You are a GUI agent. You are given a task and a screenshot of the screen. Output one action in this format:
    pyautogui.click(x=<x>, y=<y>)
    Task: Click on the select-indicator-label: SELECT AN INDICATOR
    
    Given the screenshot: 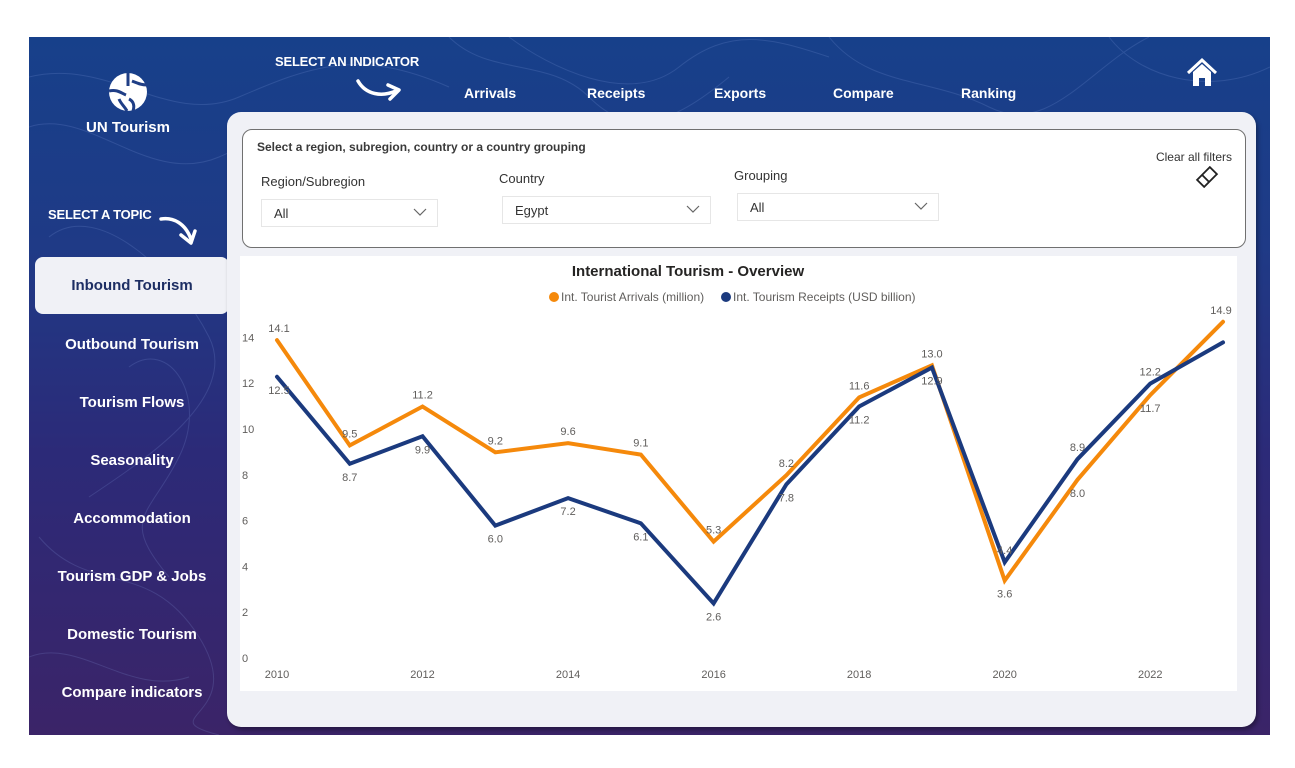 What is the action you would take?
    pyautogui.click(x=347, y=61)
    